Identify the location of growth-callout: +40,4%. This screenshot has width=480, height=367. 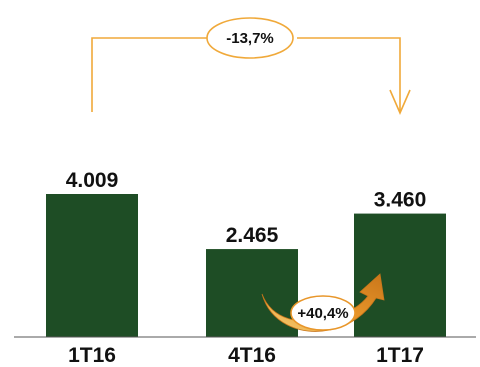
(323, 302).